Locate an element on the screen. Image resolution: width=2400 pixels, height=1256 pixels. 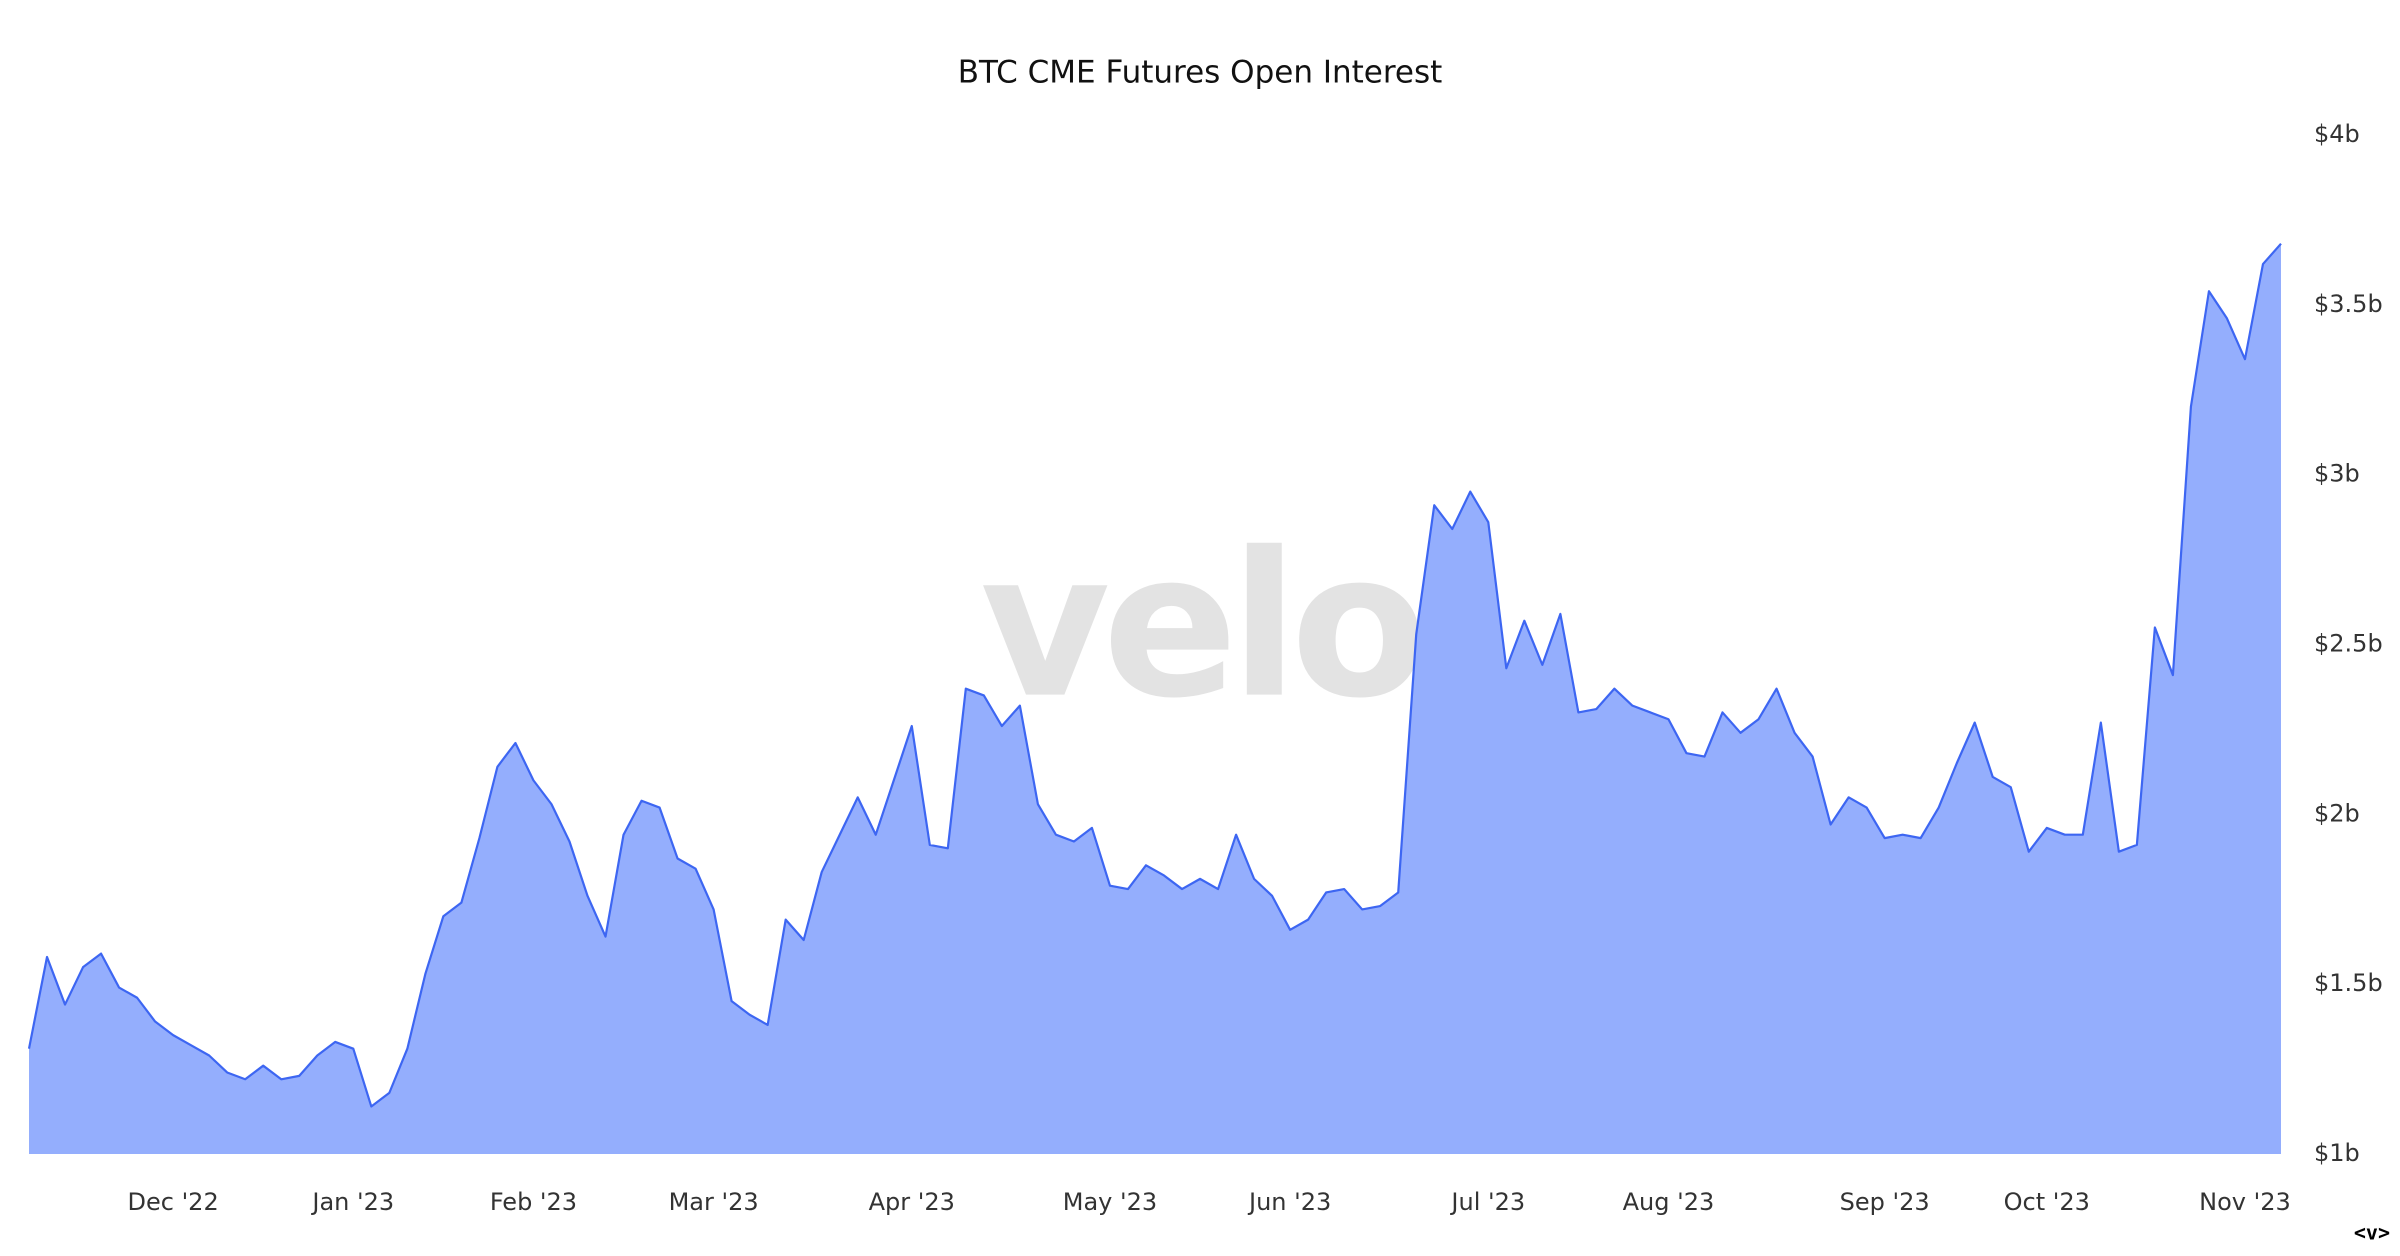
y-tick-label: $2.5b is located at coordinates (2348, 644).